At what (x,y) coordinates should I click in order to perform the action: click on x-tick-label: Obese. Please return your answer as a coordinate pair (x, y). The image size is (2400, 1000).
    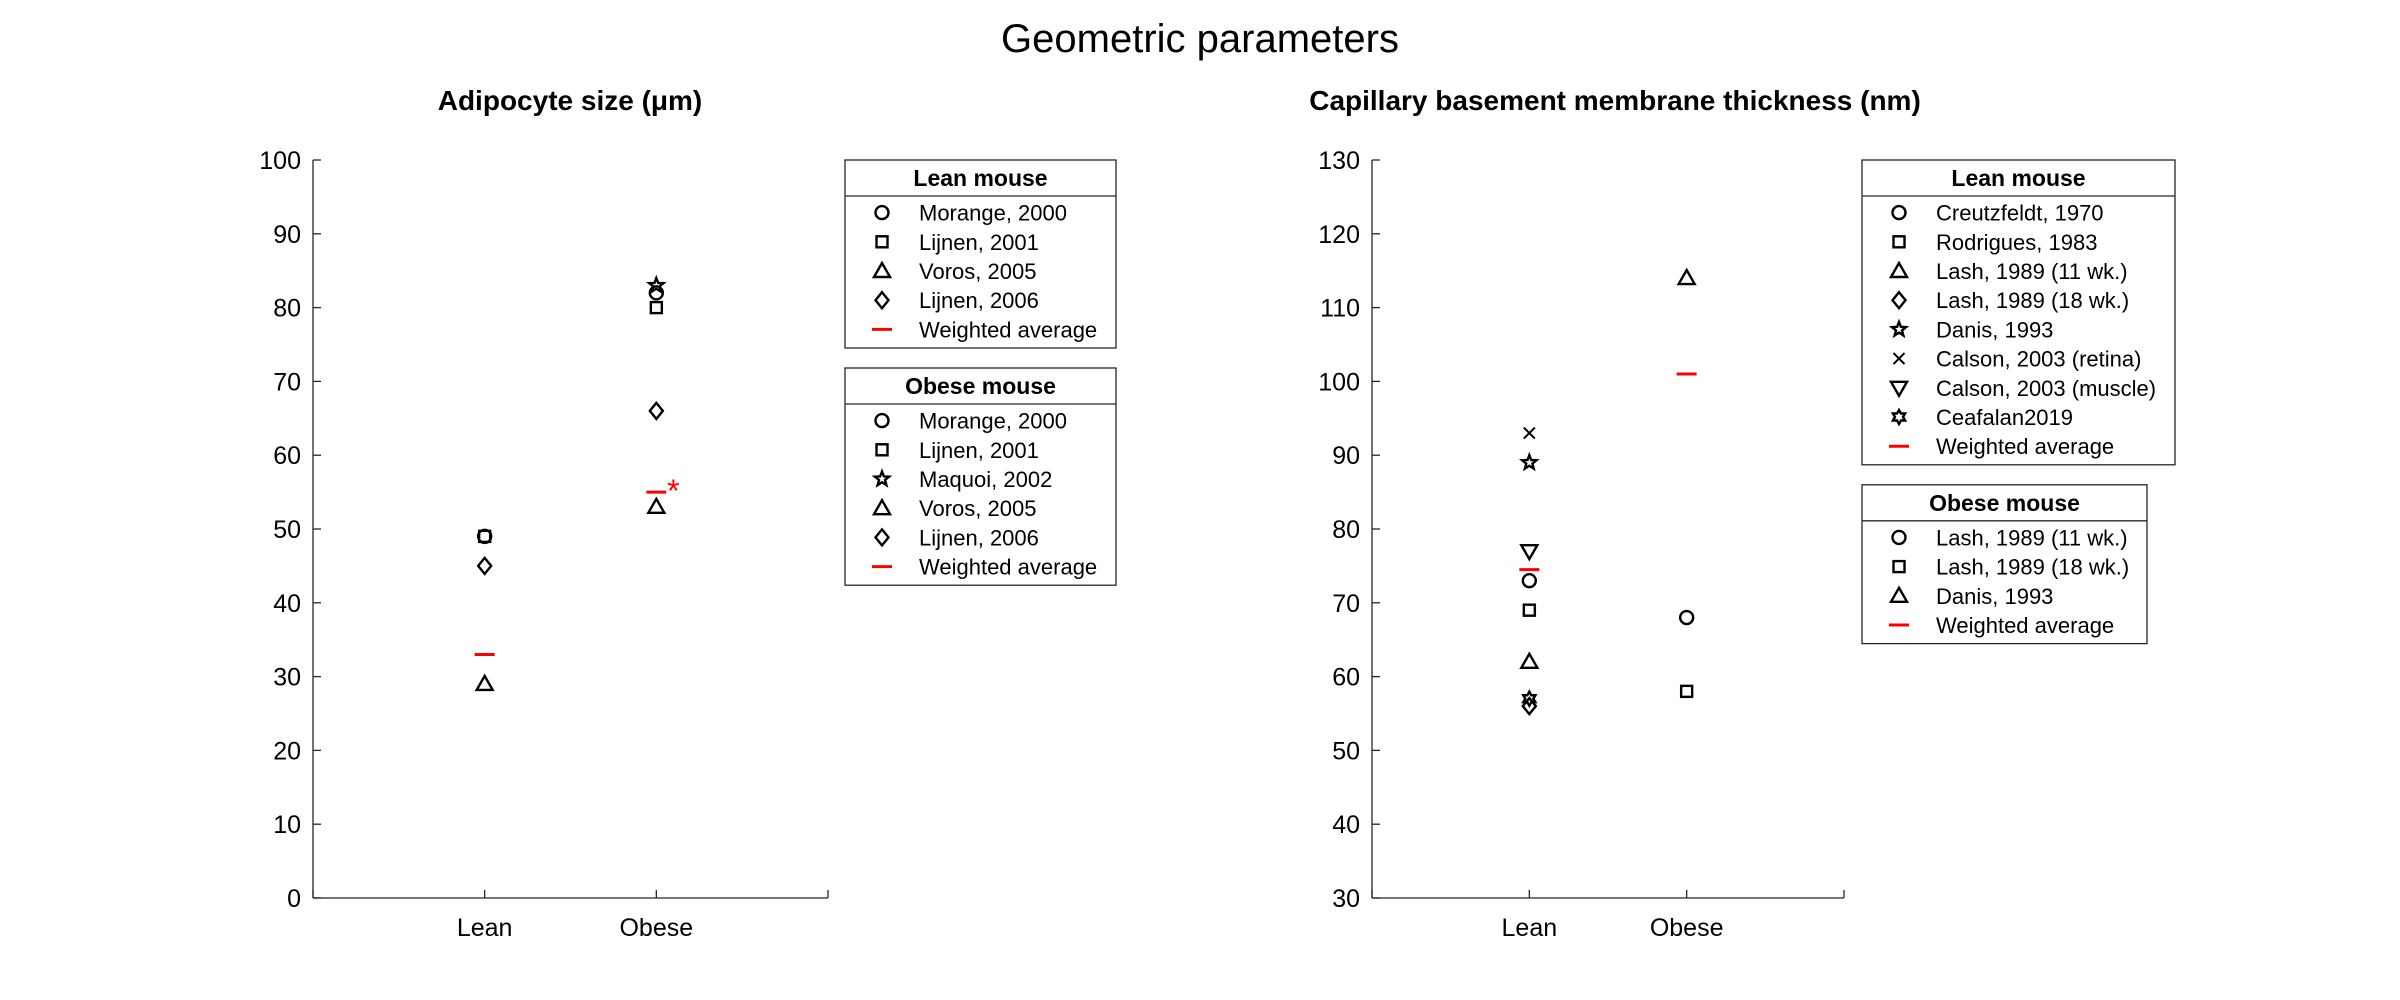
    Looking at the image, I should click on (656, 928).